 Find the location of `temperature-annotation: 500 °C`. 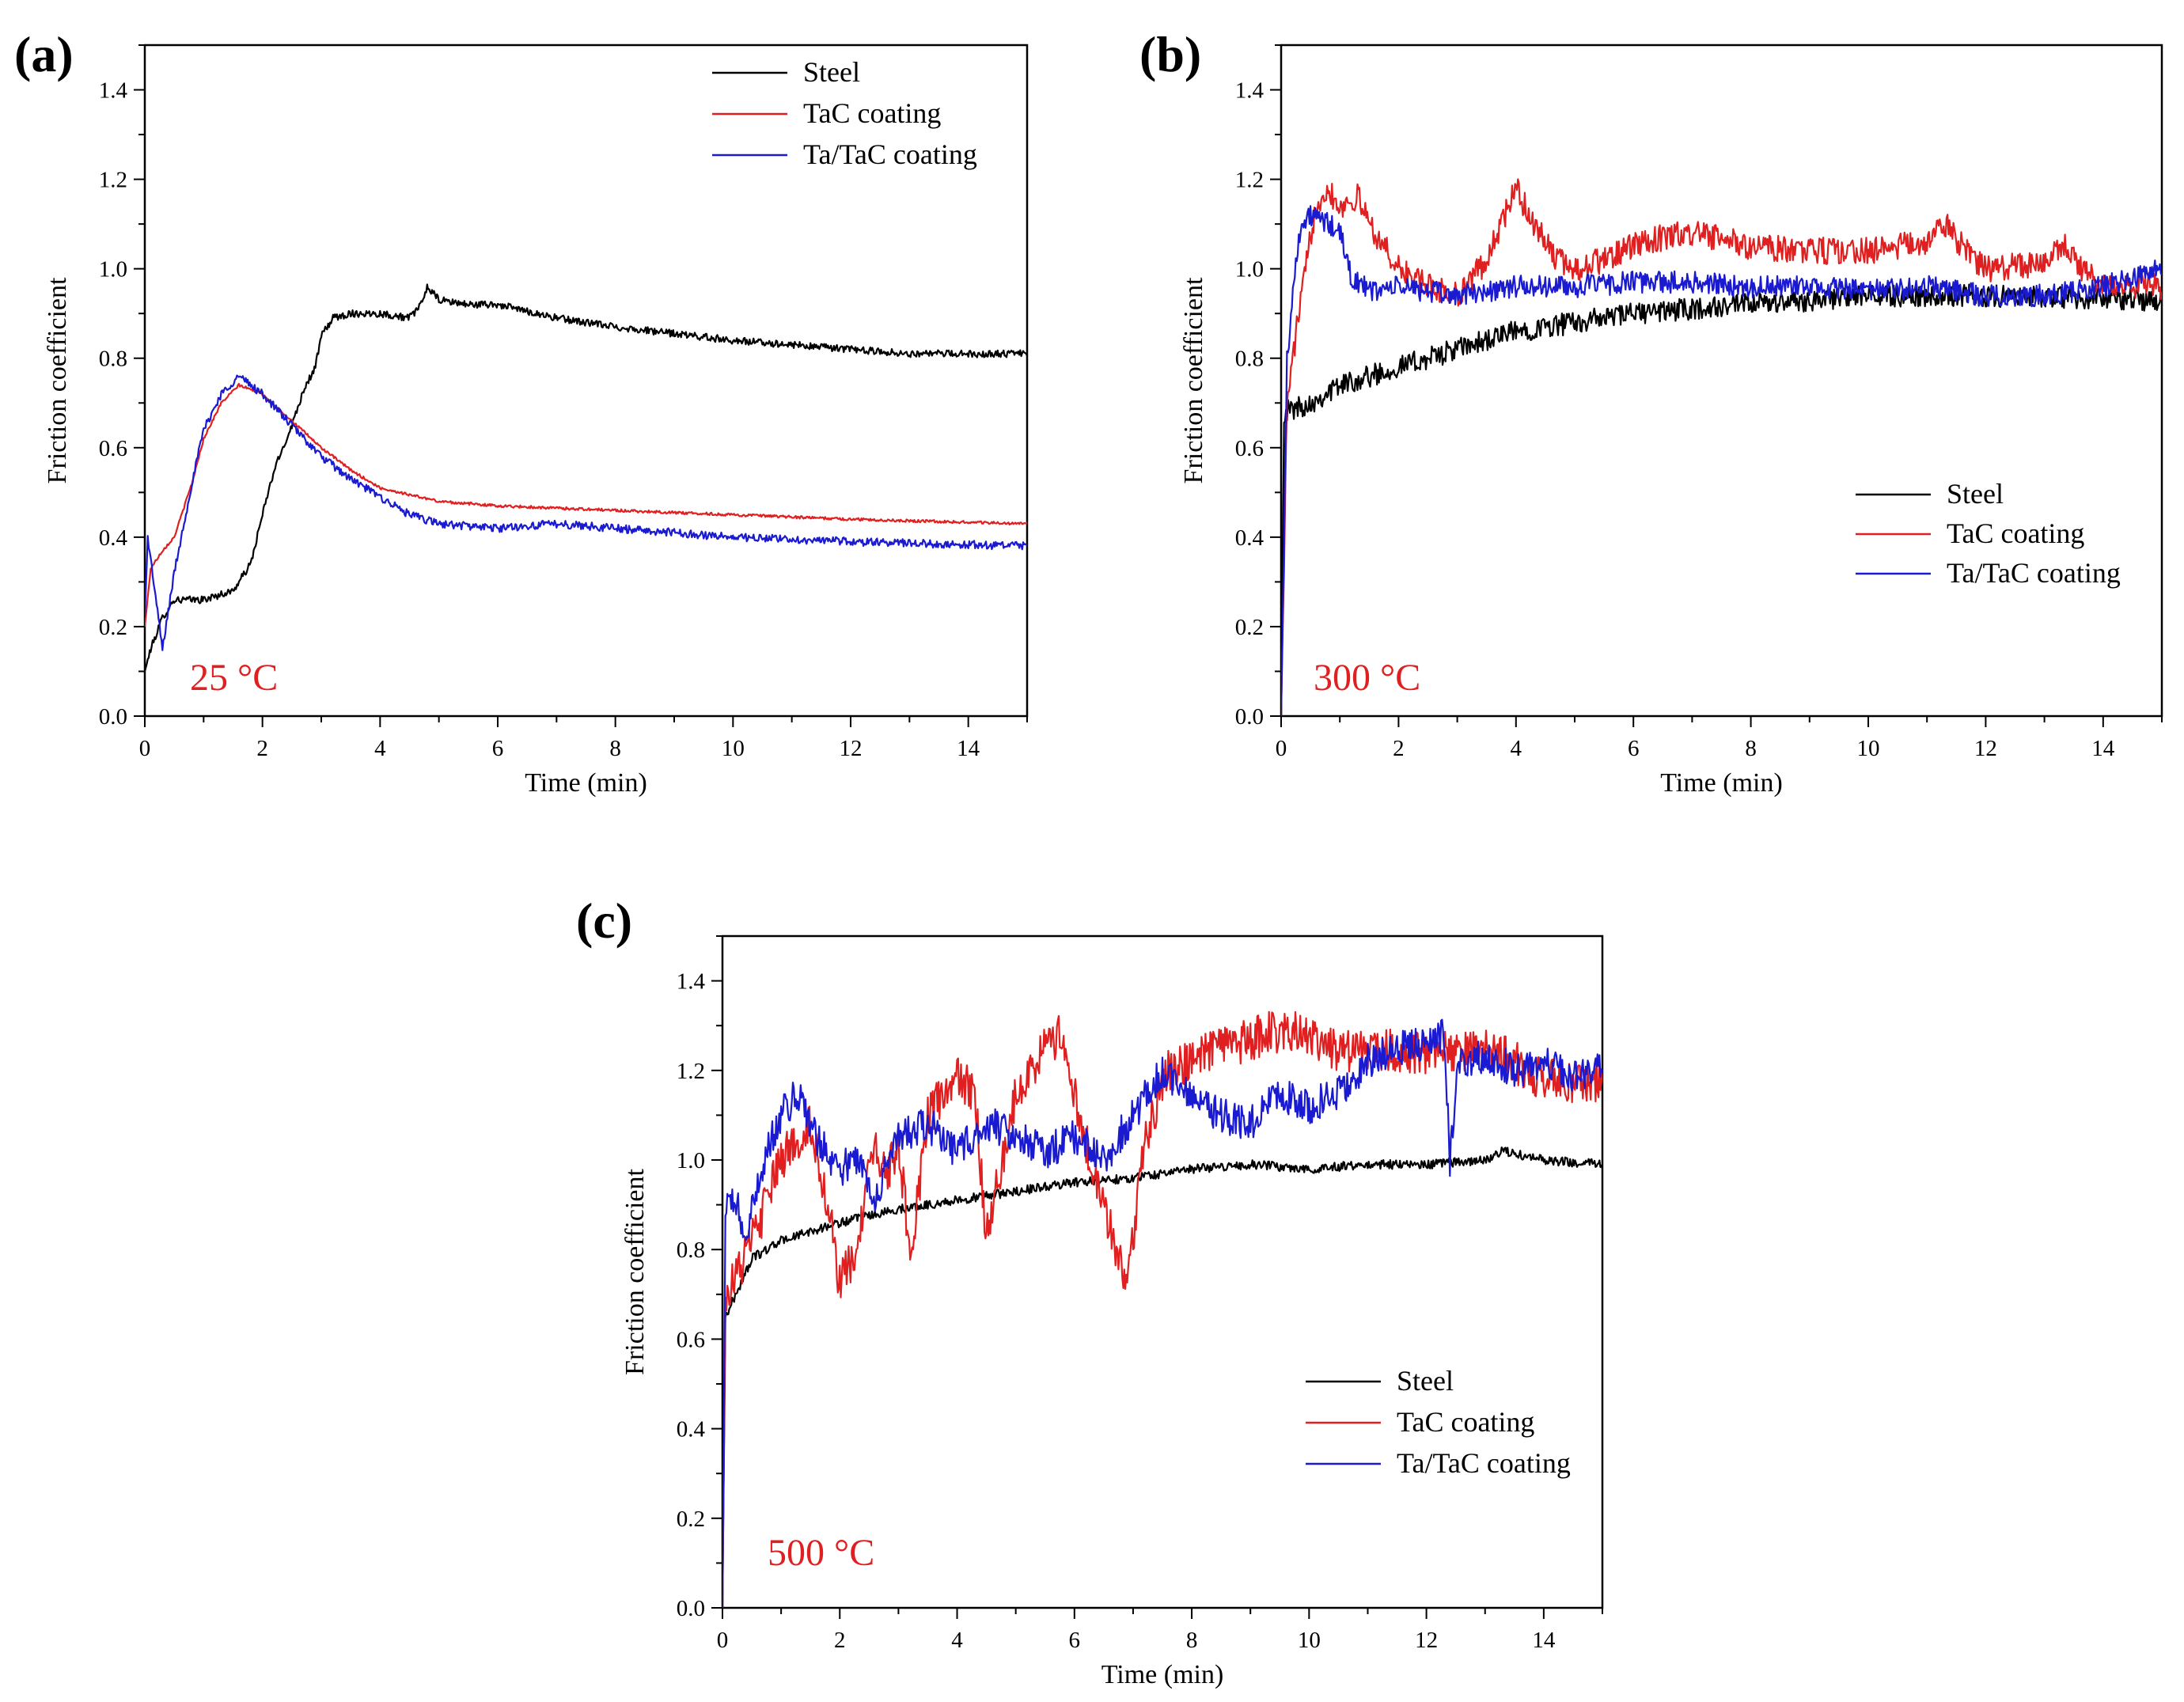

temperature-annotation: 500 °C is located at coordinates (821, 1553).